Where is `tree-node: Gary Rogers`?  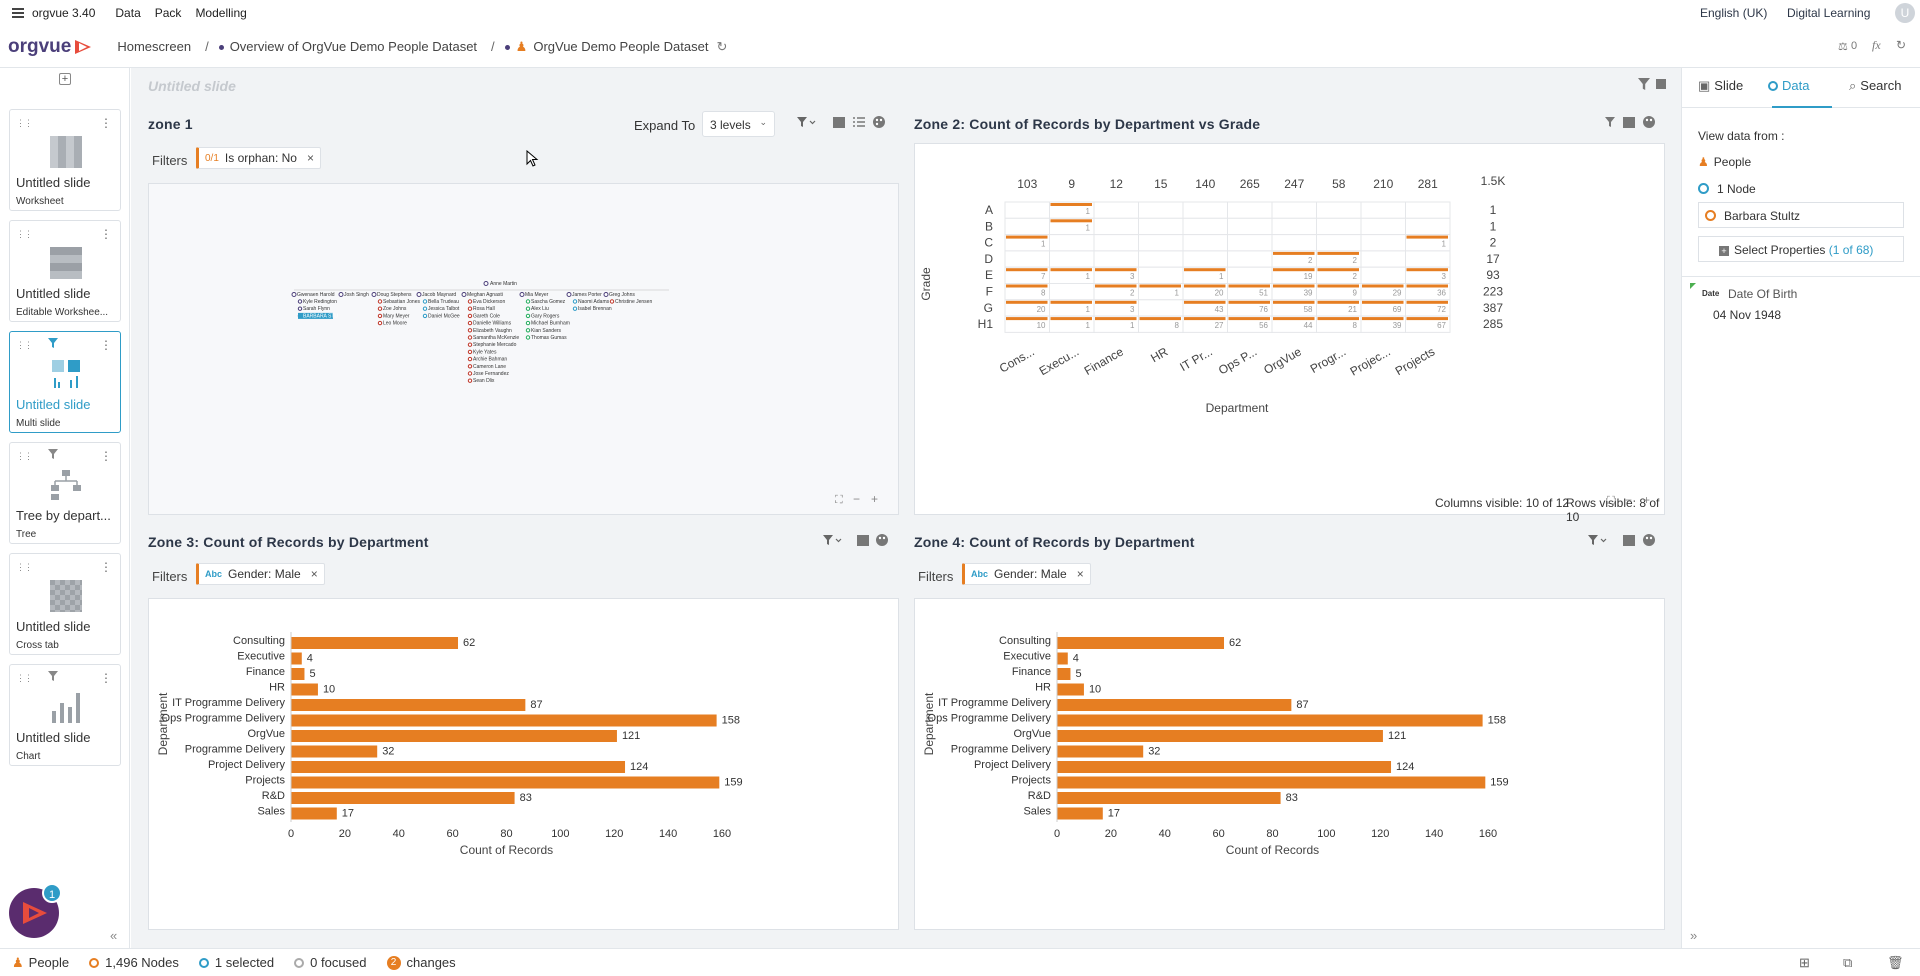 tree-node: Gary Rogers is located at coordinates (545, 316).